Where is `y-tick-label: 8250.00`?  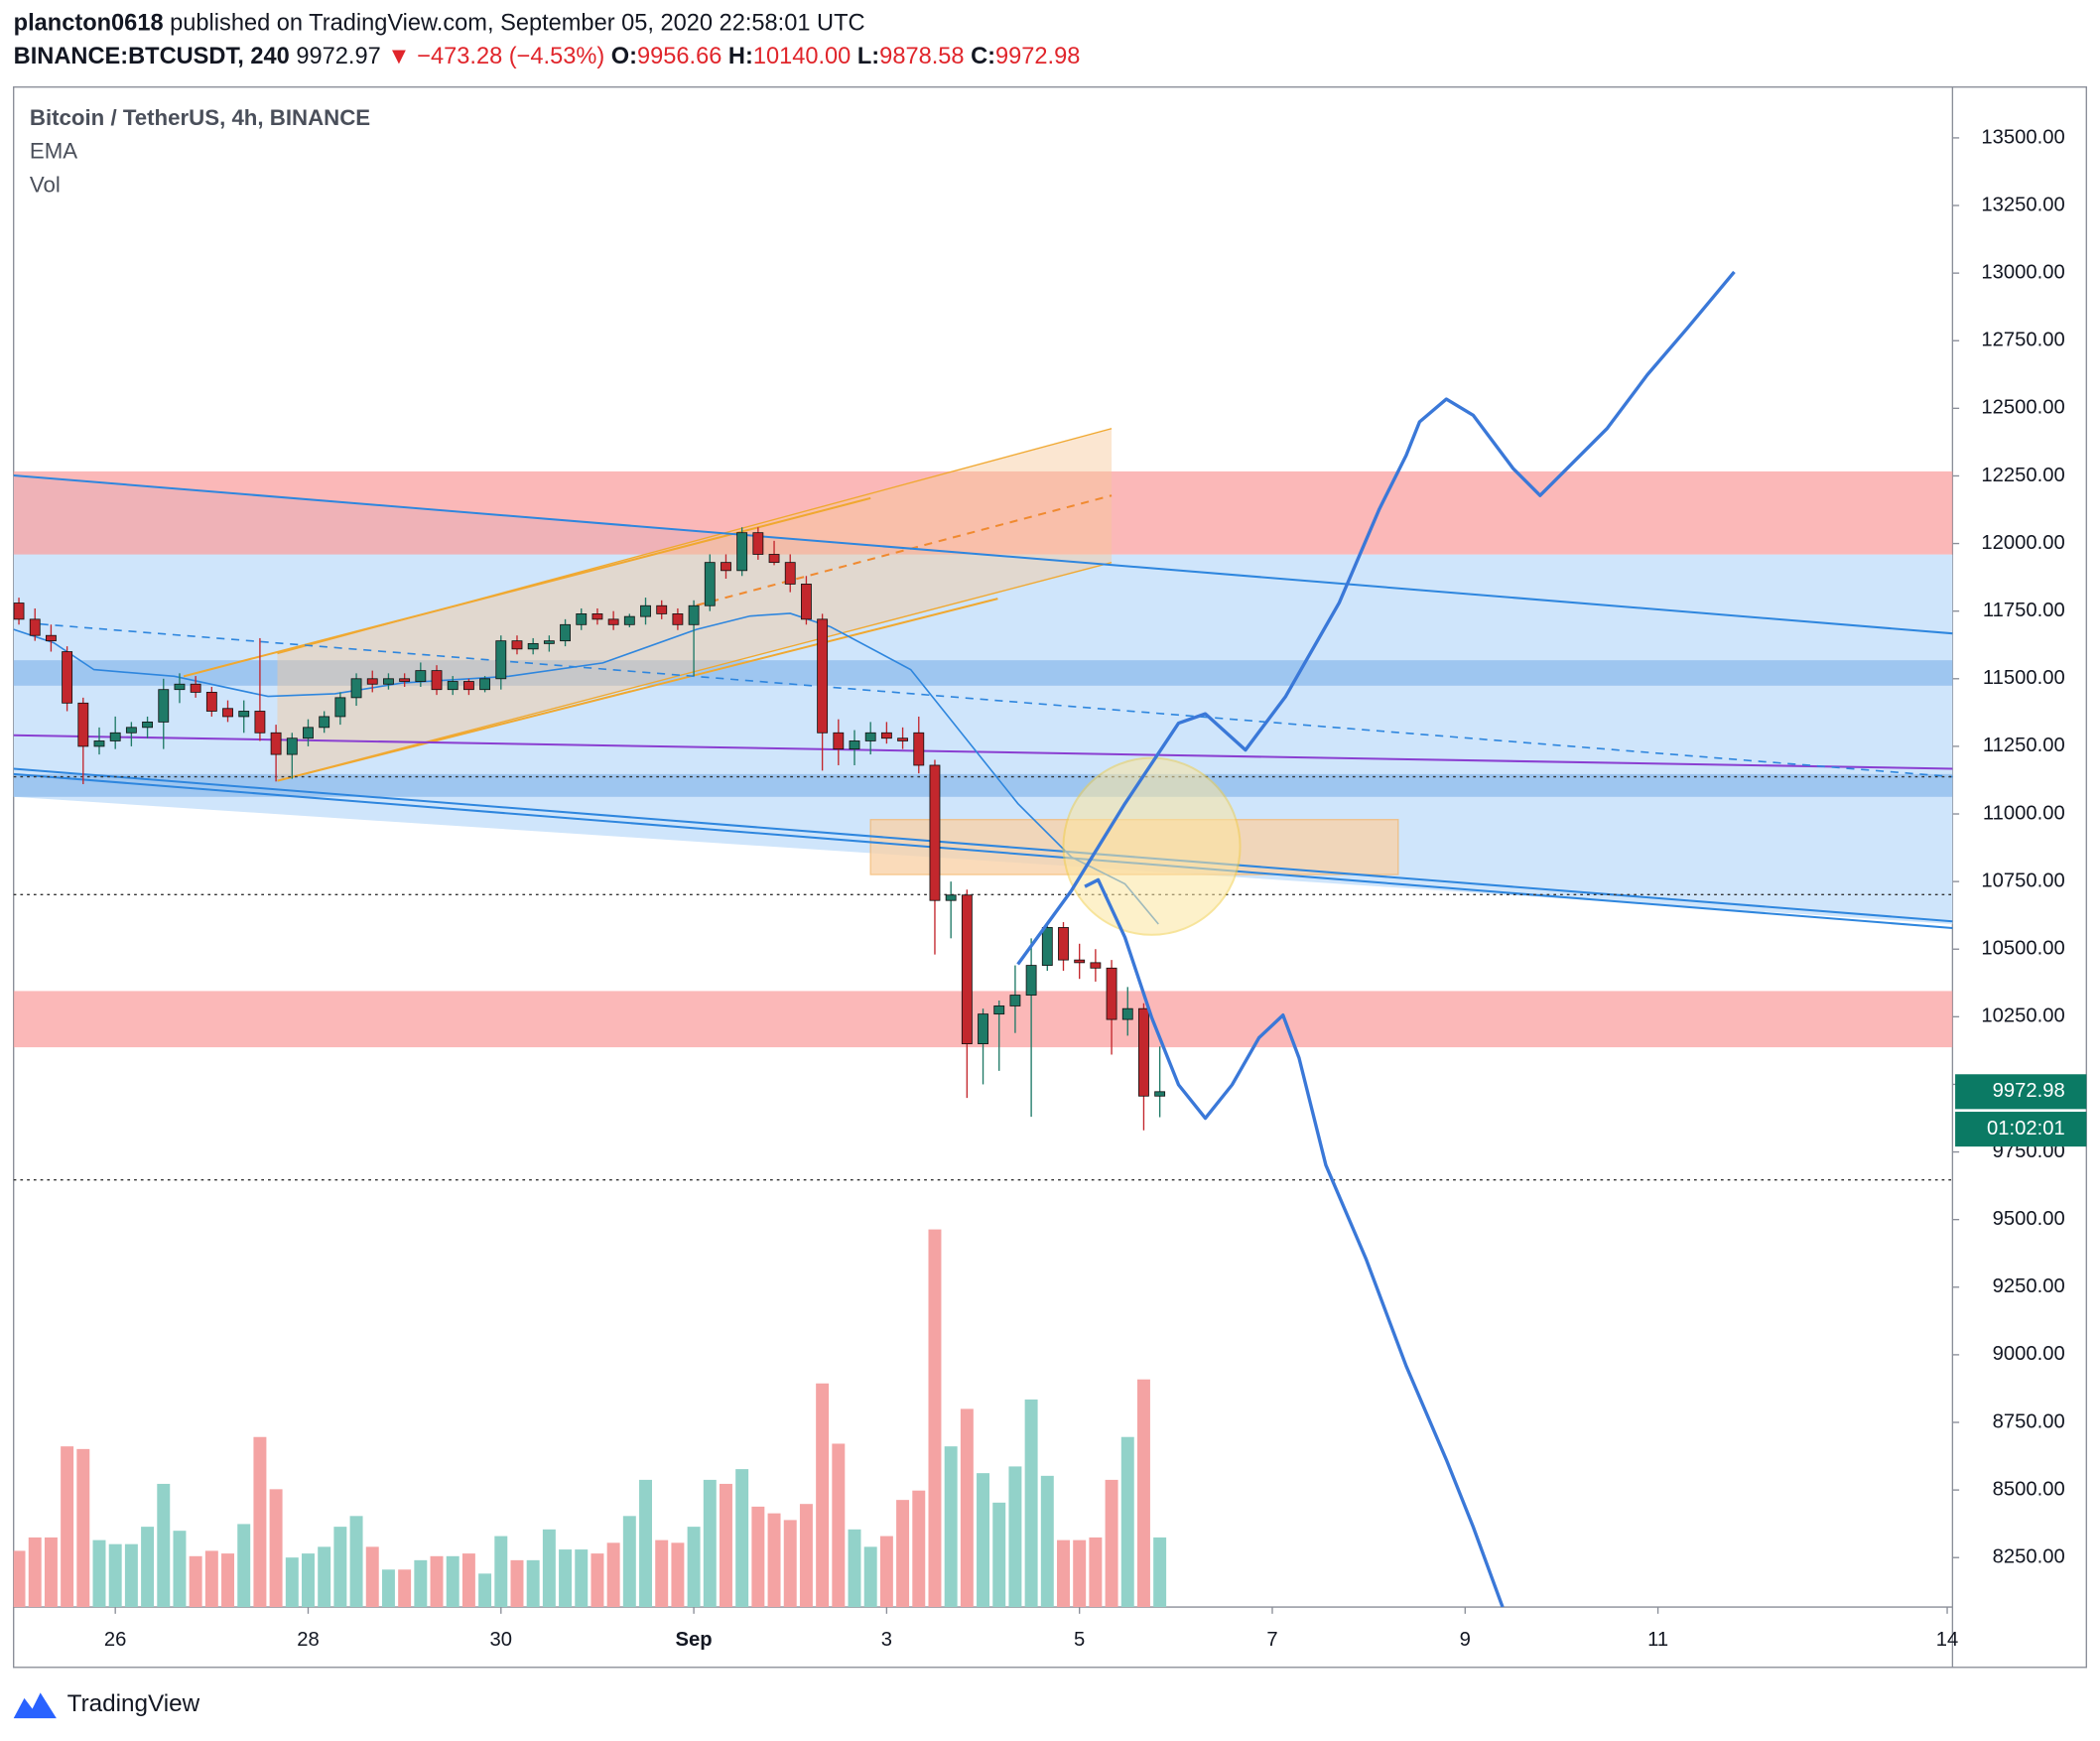 y-tick-label: 8250.00 is located at coordinates (2029, 1557).